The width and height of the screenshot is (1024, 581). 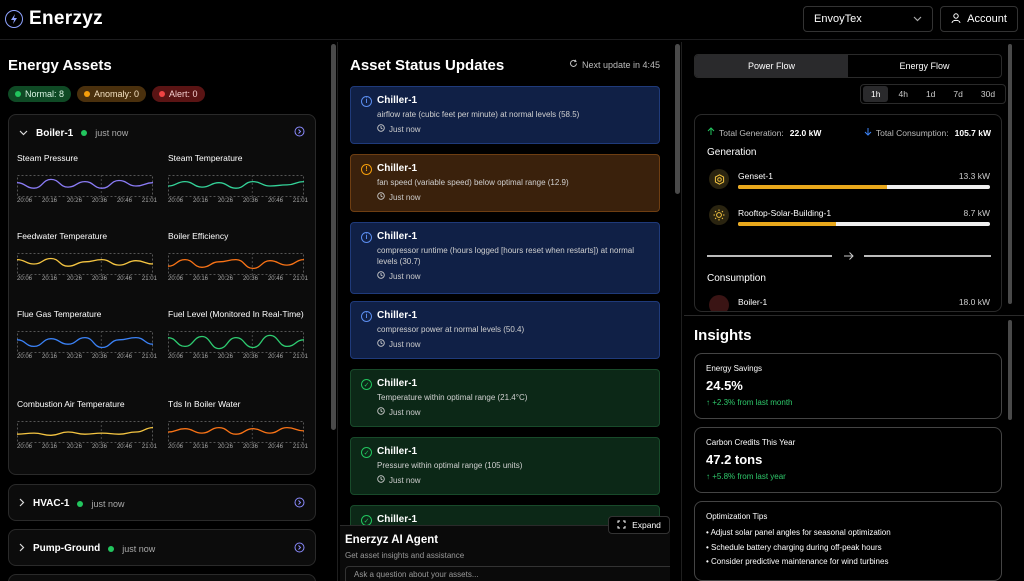 What do you see at coordinates (162, 577) in the screenshot?
I see `asset-card-more` at bounding box center [162, 577].